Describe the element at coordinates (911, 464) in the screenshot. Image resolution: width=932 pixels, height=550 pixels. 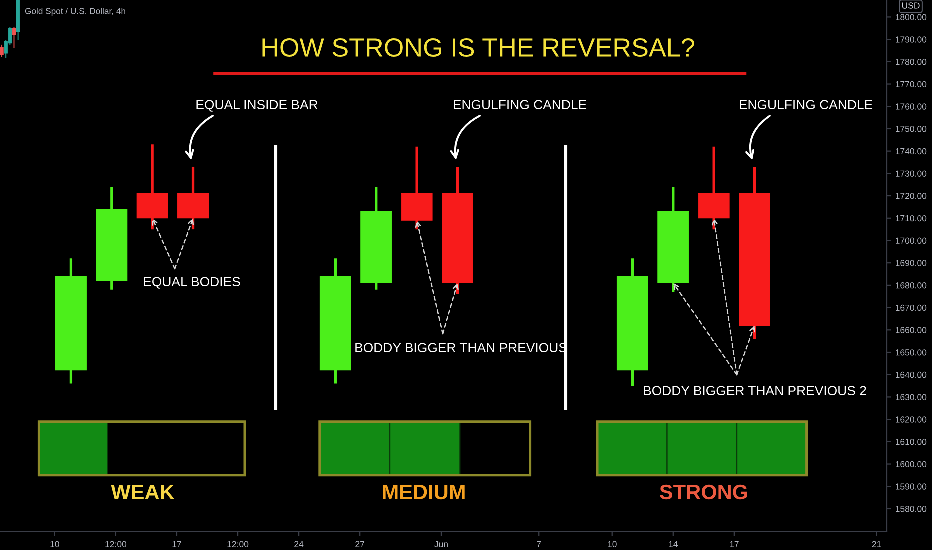
I see `y-tick-label: 1600.00` at that location.